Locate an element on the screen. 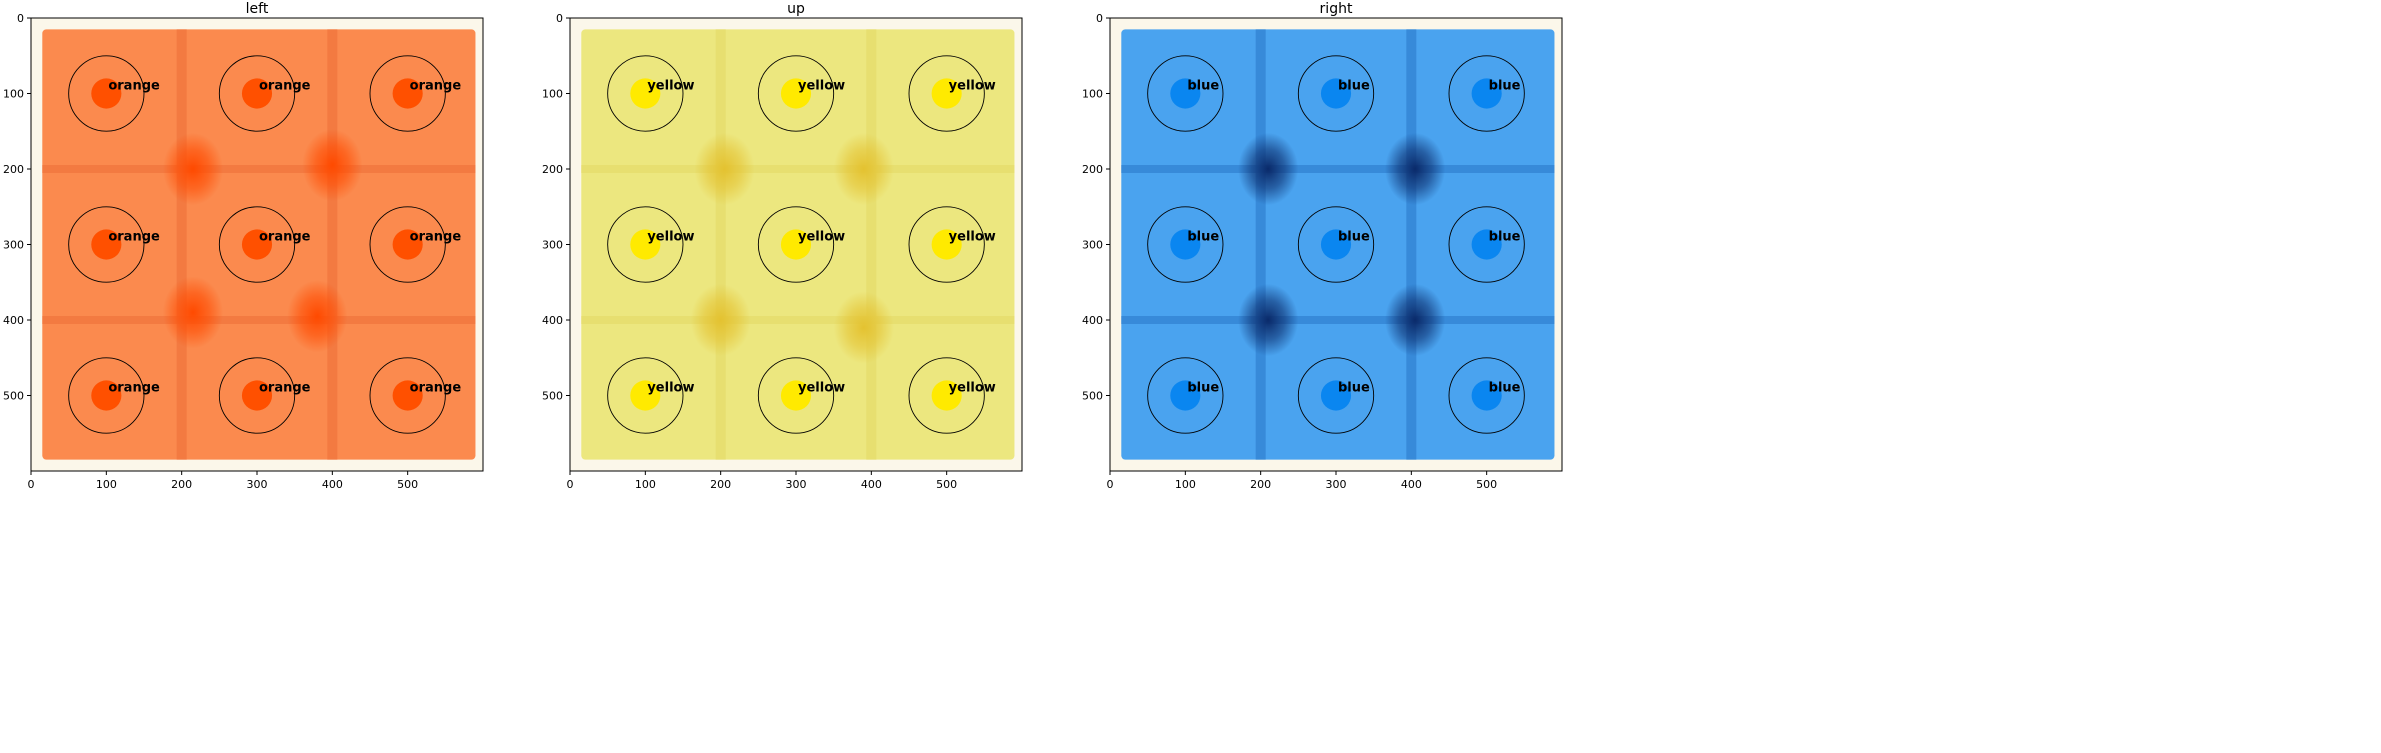 The image size is (2381, 753). y-tick-label: 100 is located at coordinates (552, 94).